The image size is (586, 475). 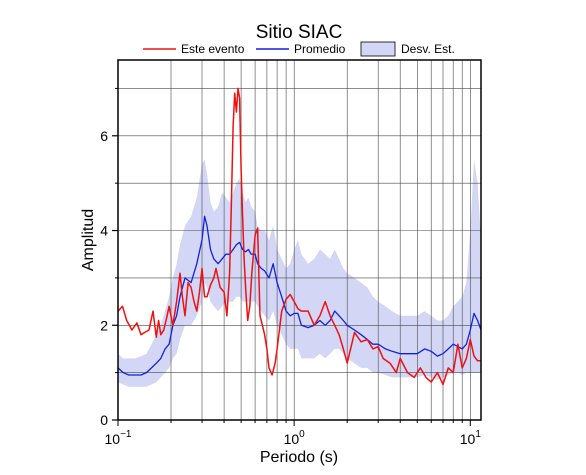 What do you see at coordinates (320, 49) in the screenshot?
I see `legend-label-promedio: Promedio` at bounding box center [320, 49].